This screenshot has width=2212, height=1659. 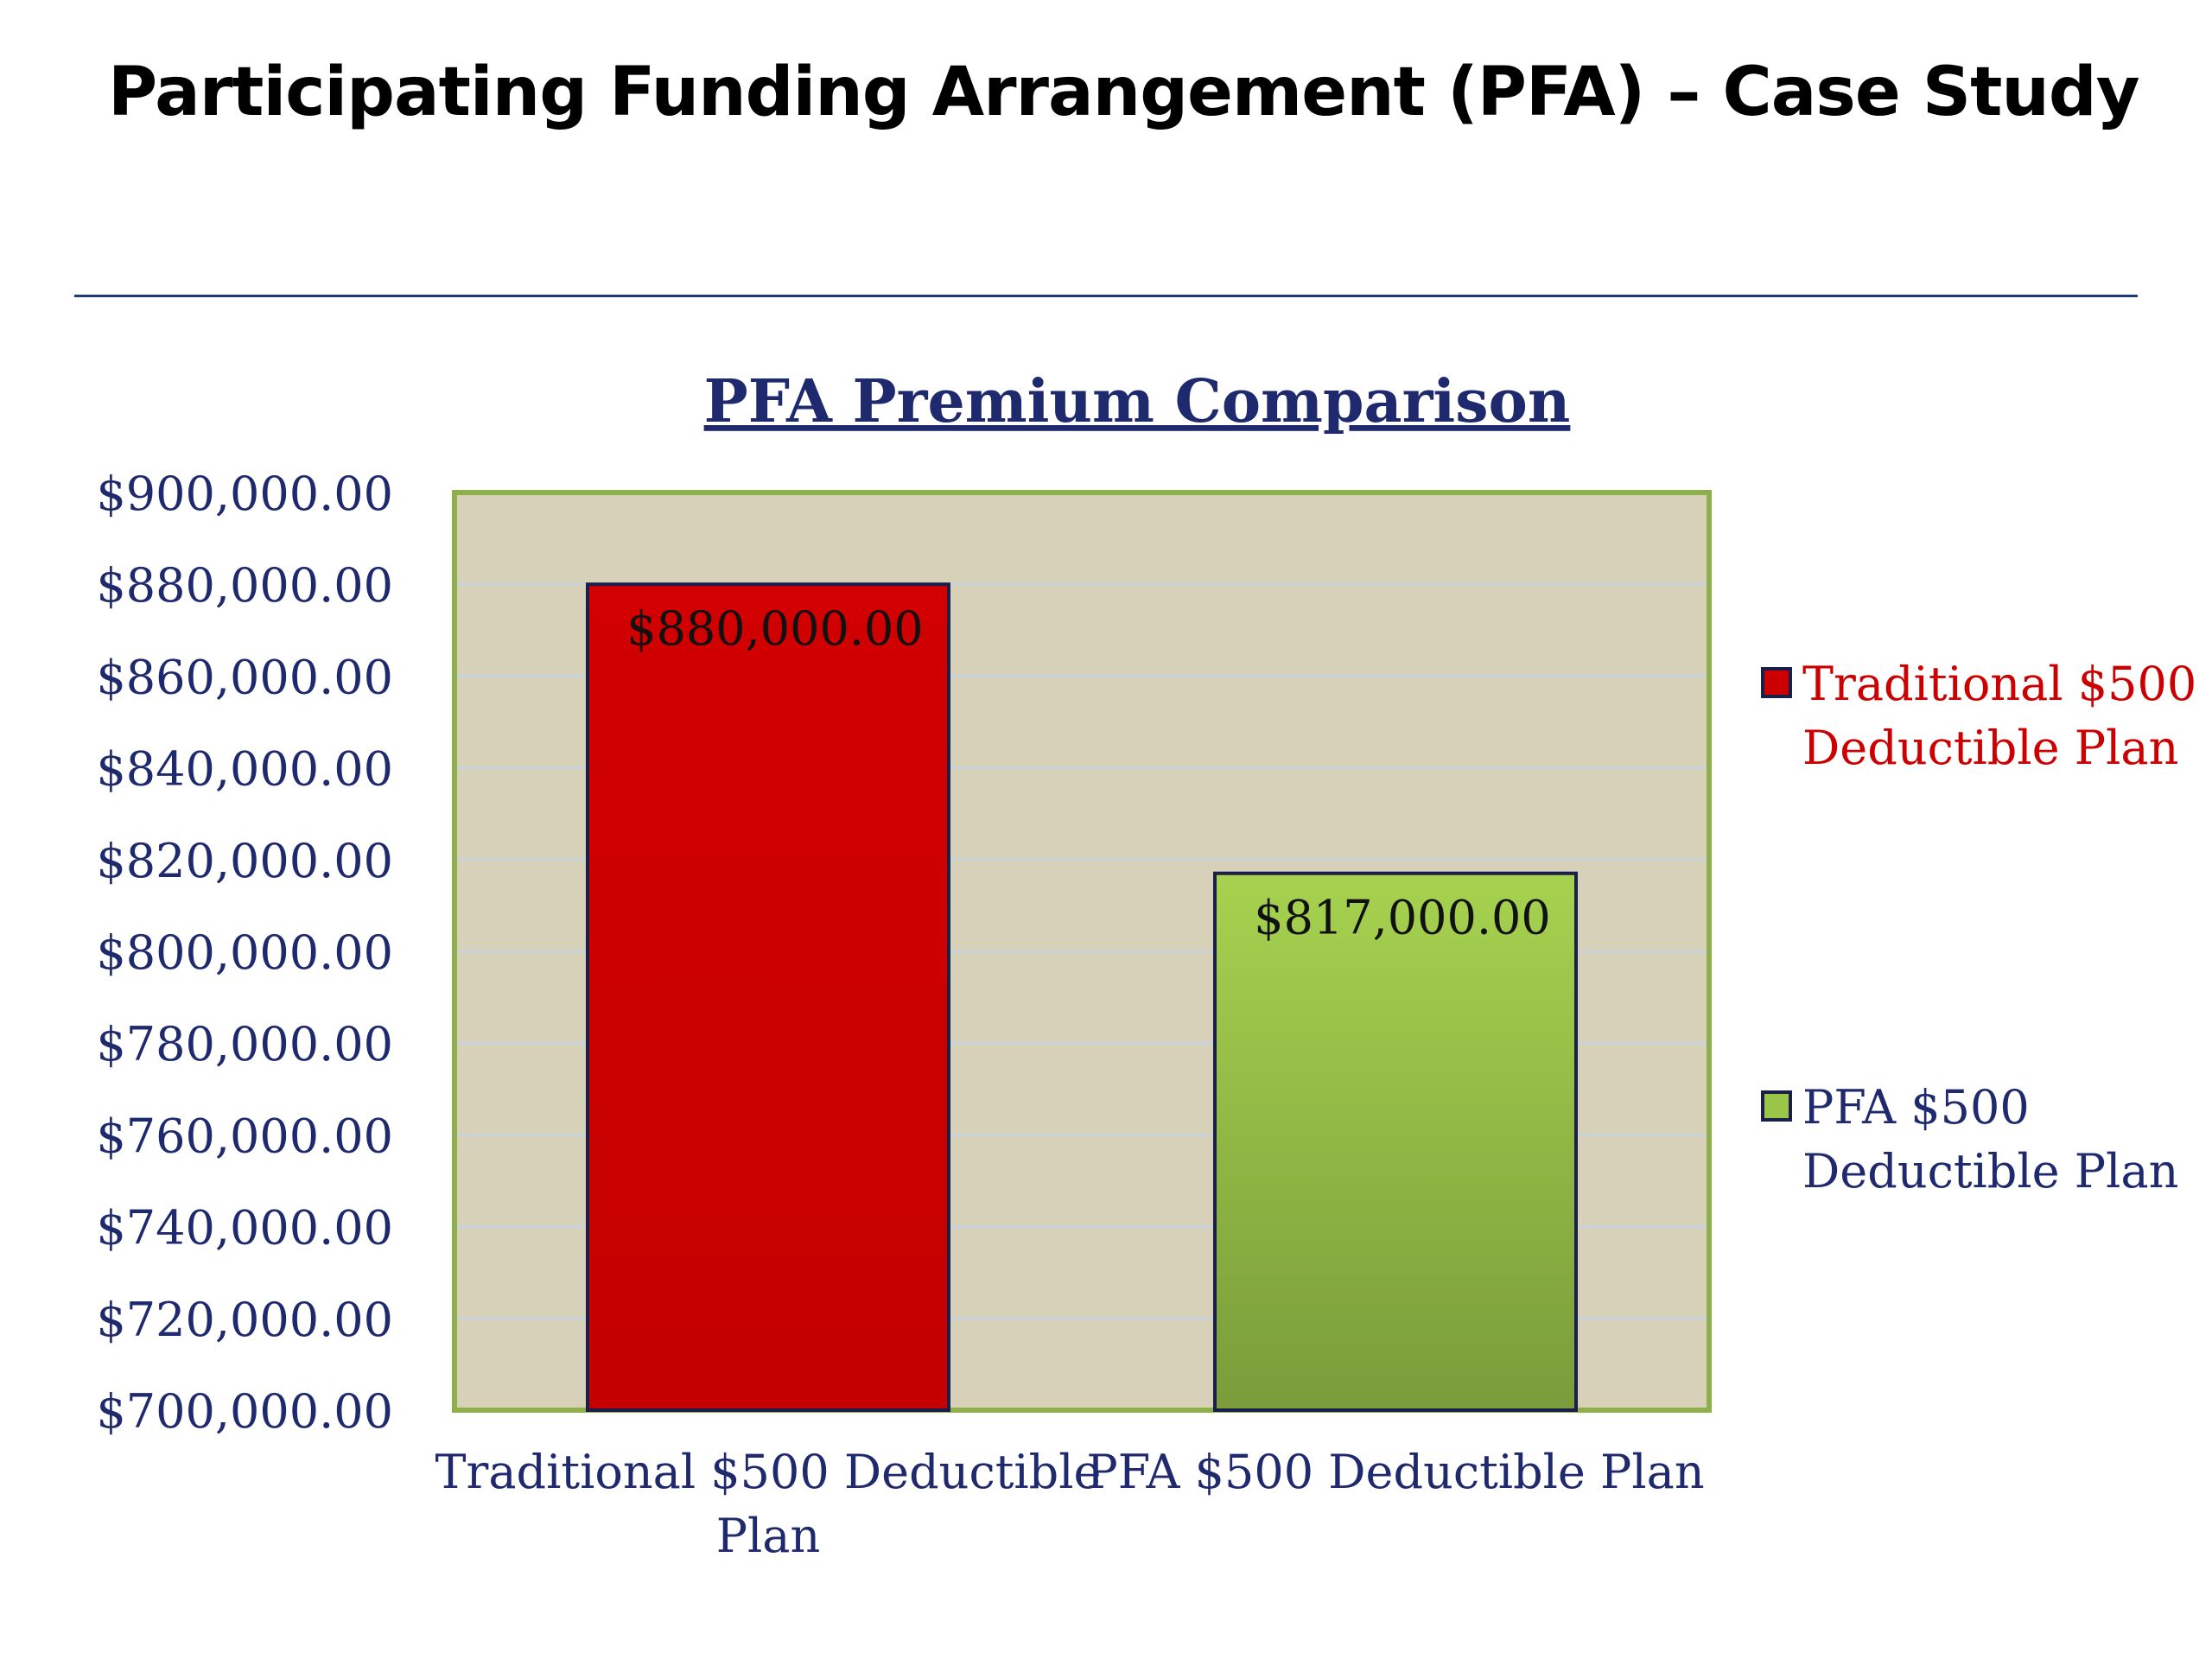 I want to click on y-tick-label: $820,000.00, so click(x=244, y=861).